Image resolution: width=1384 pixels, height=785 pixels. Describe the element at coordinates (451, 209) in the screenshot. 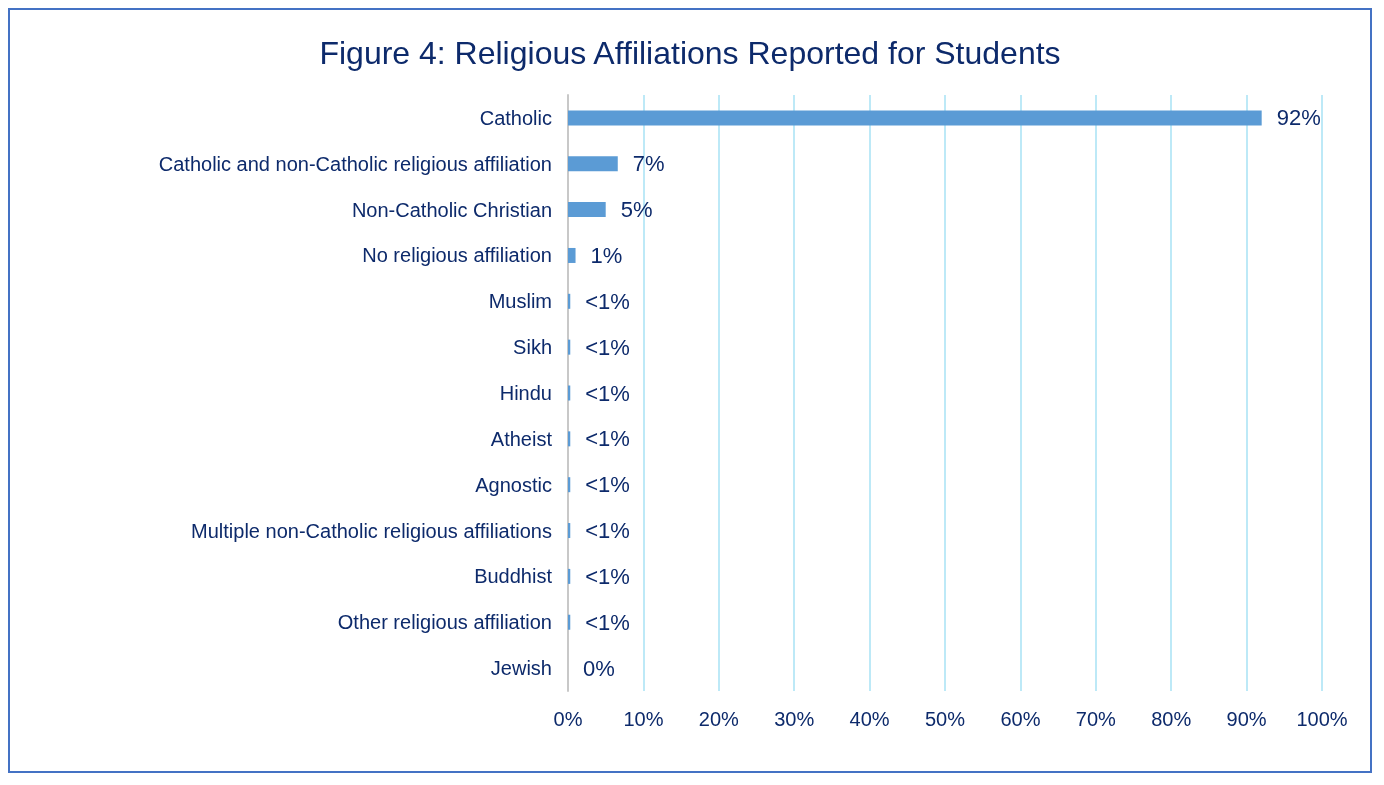

I see `y-tick-label: Non-Catholic Christian` at that location.